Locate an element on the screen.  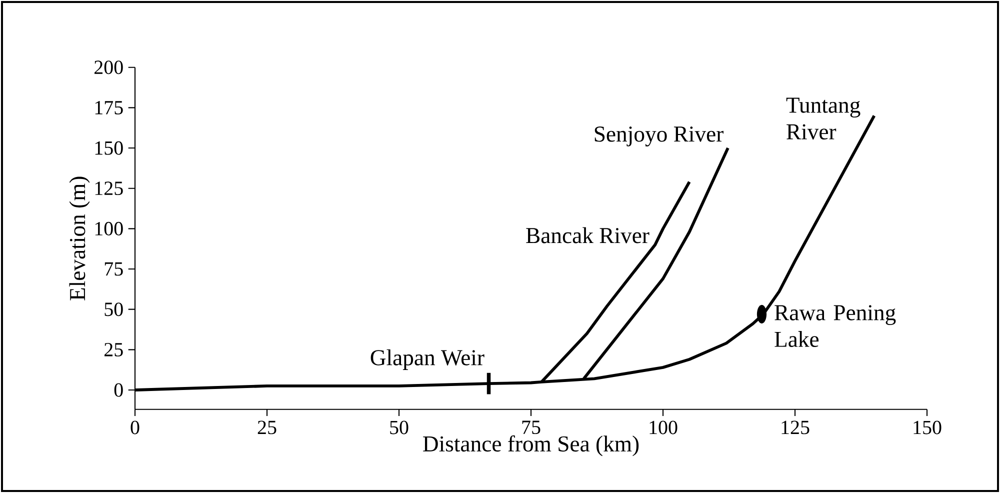
y-tick-label: 150 is located at coordinates (109, 148).